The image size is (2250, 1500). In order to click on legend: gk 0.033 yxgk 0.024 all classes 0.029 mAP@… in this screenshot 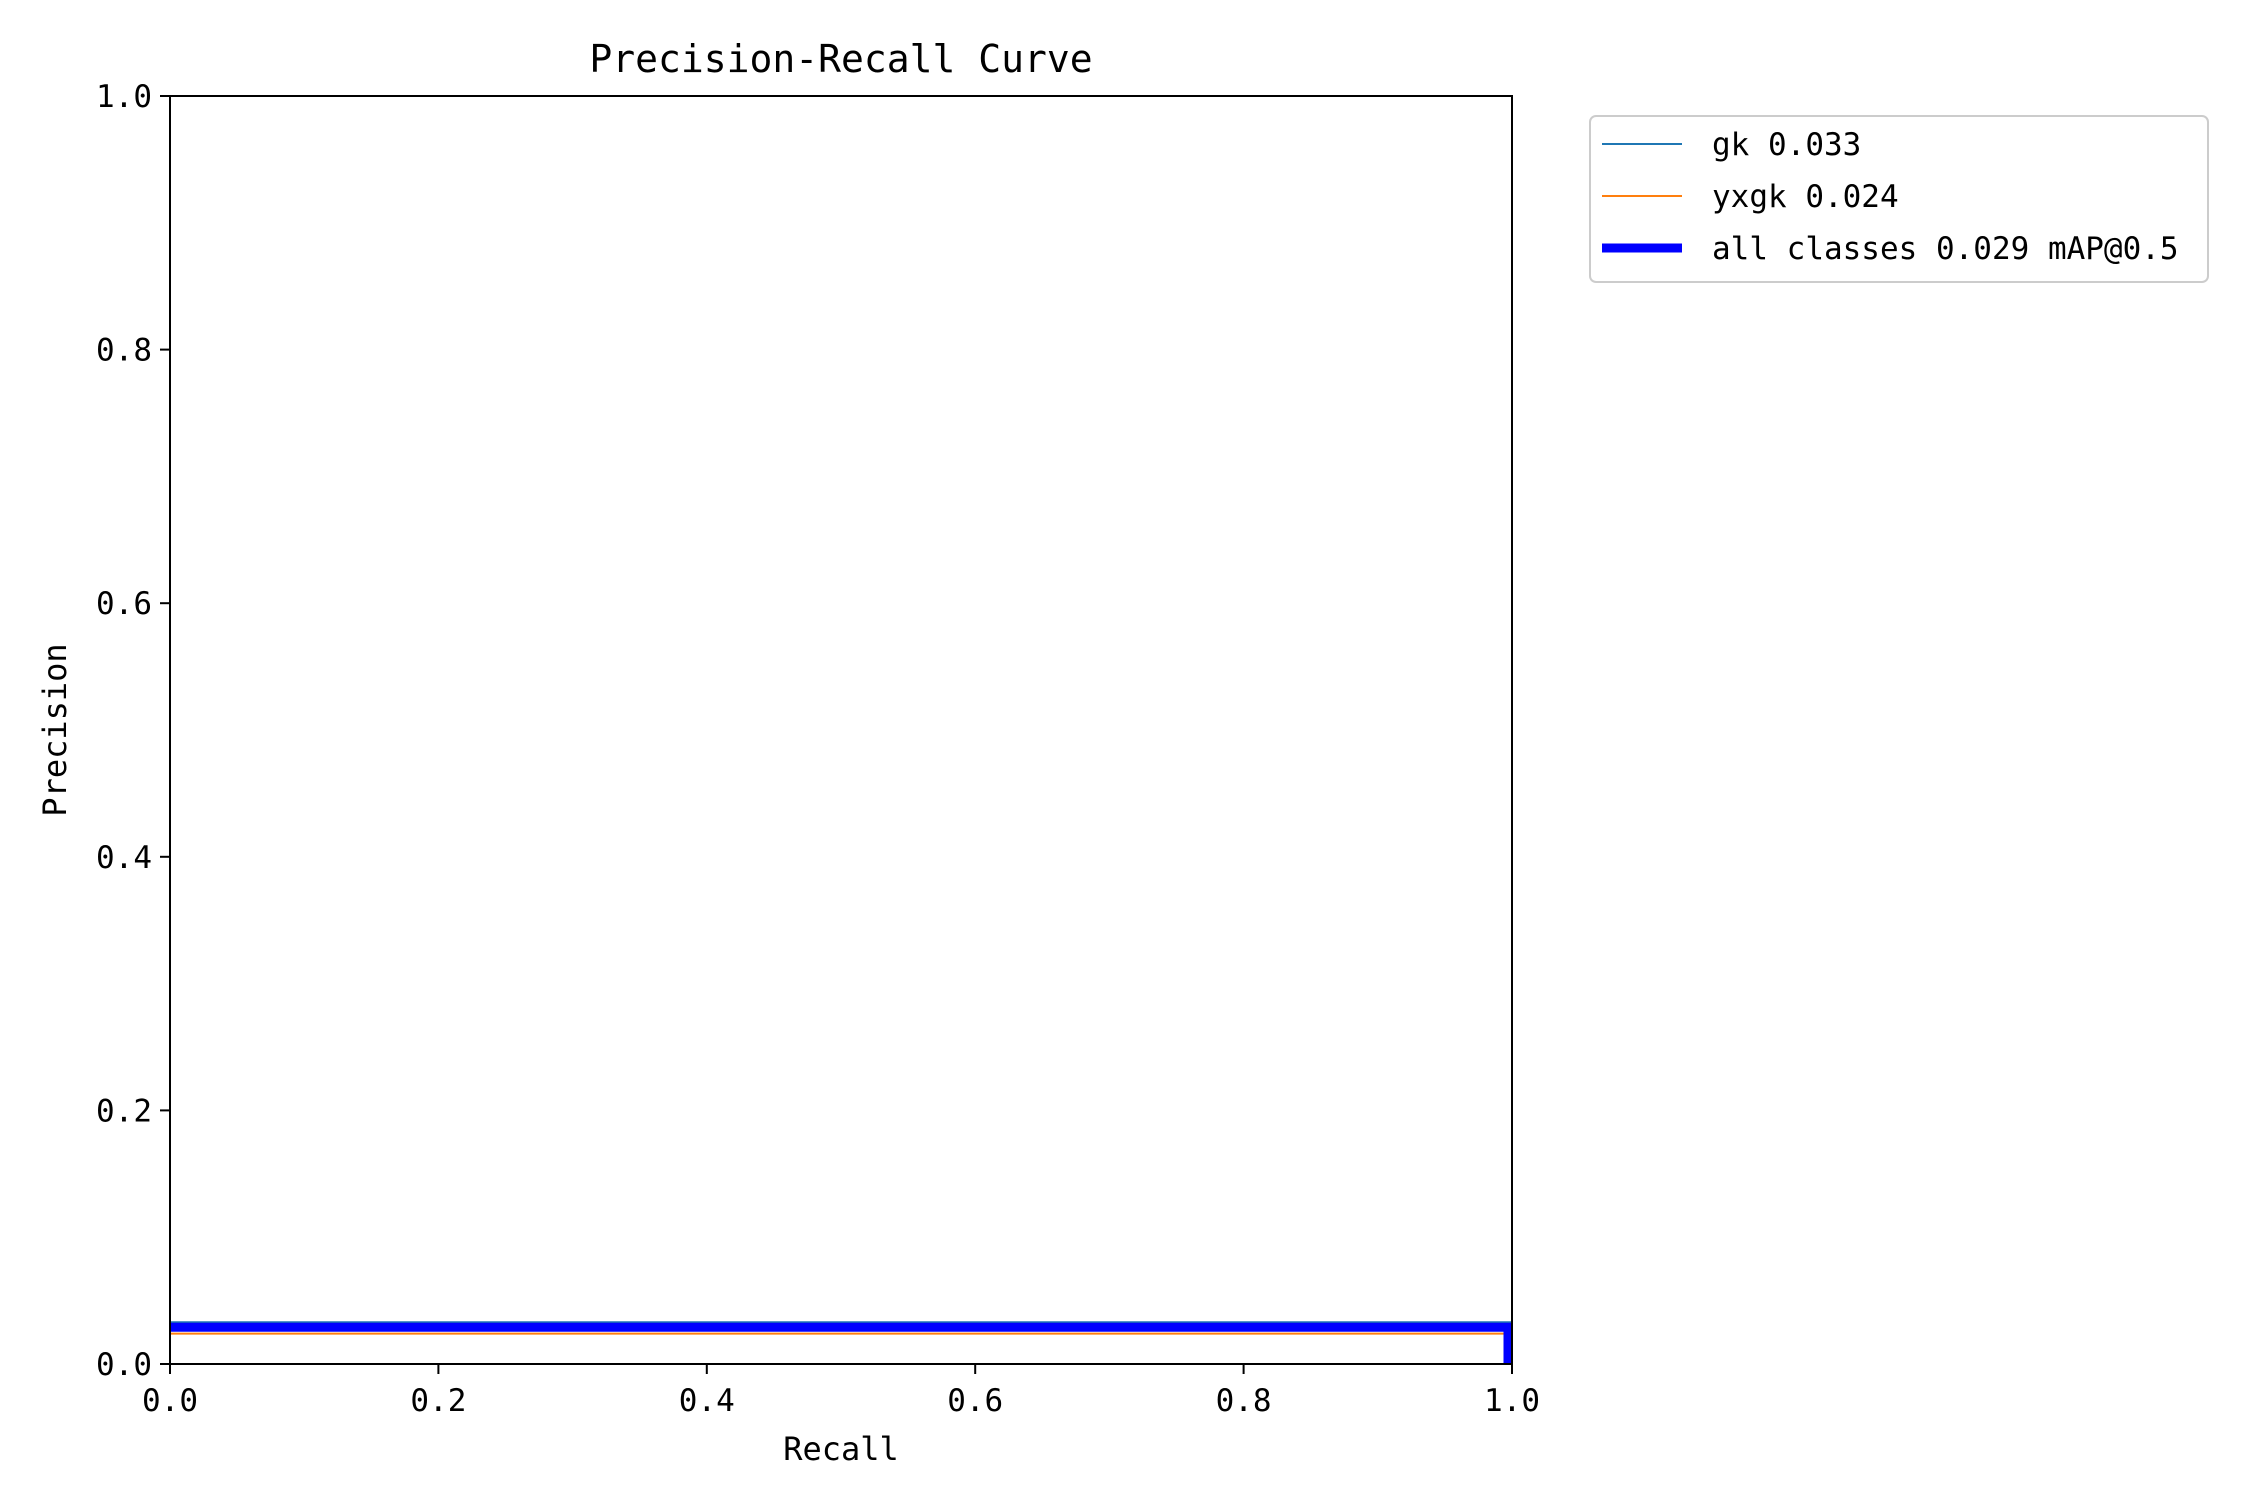, I will do `click(1899, 199)`.